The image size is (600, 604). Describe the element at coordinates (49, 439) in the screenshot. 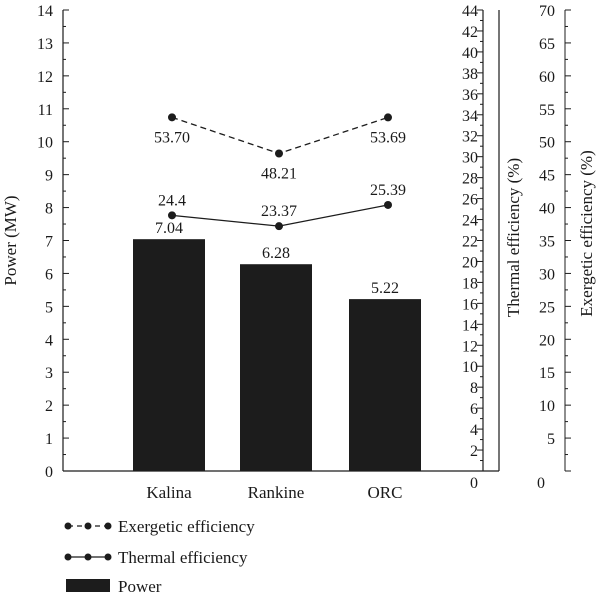

I see `left-axis-tick-label: 1` at that location.